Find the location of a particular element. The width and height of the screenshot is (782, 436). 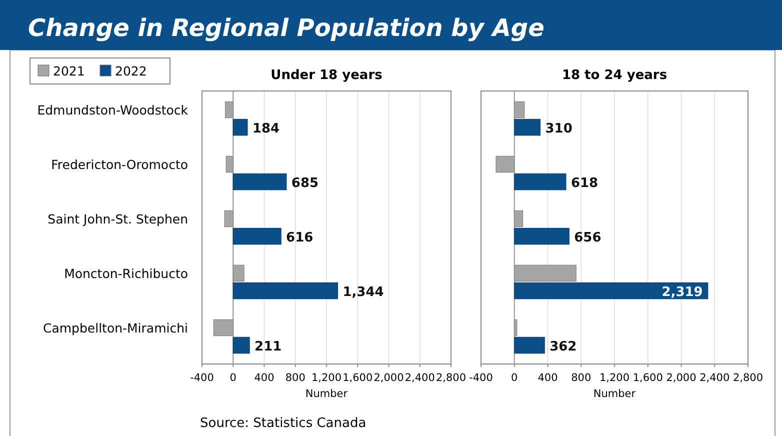

data-label: 362 is located at coordinates (563, 346).